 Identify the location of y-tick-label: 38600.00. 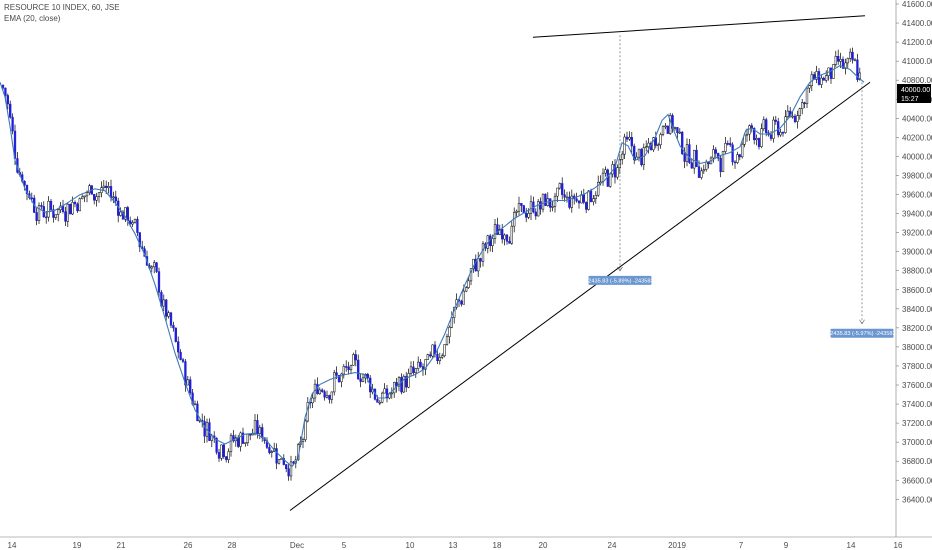
(917, 290).